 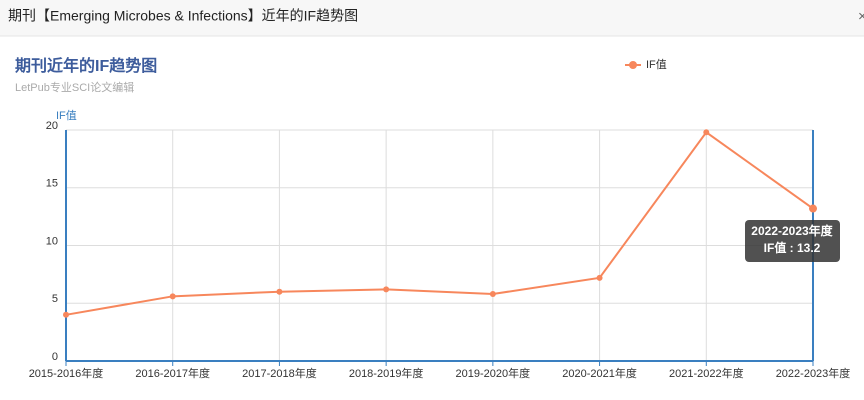 I want to click on tooltip-box, so click(x=792, y=241).